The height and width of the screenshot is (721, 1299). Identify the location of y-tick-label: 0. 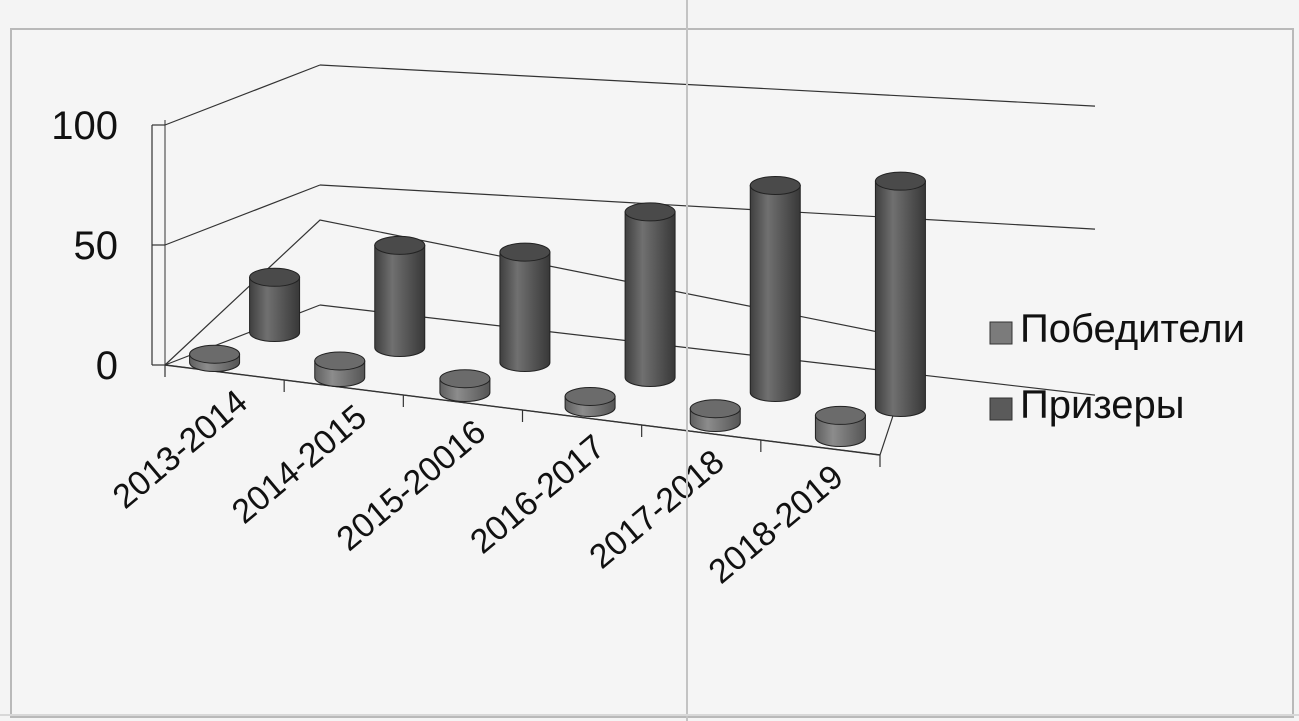
(107, 366).